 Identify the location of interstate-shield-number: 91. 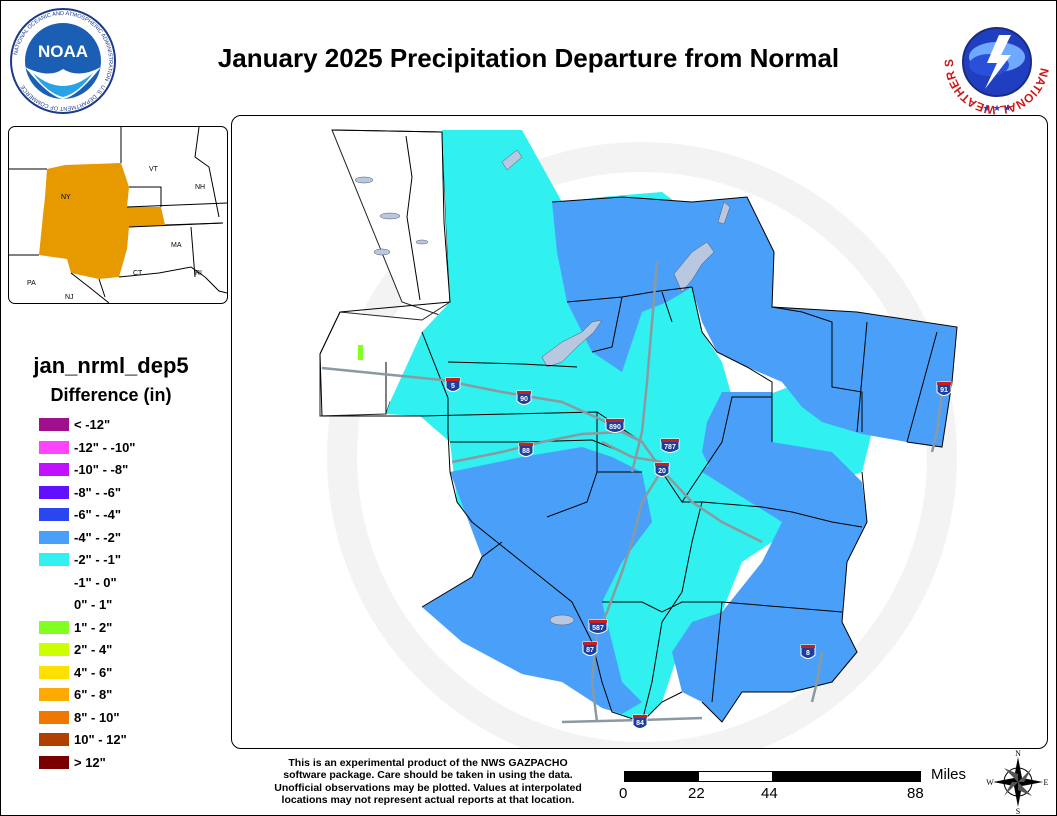
(944, 390).